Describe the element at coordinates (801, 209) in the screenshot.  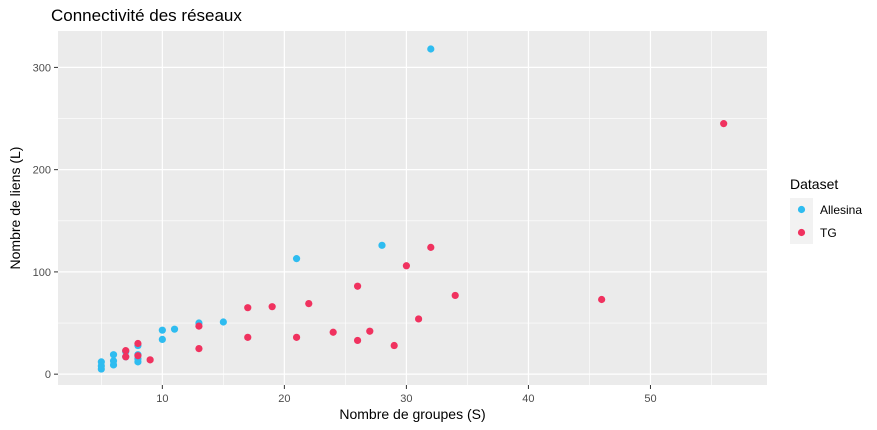
I see `legend-marker-allesina` at that location.